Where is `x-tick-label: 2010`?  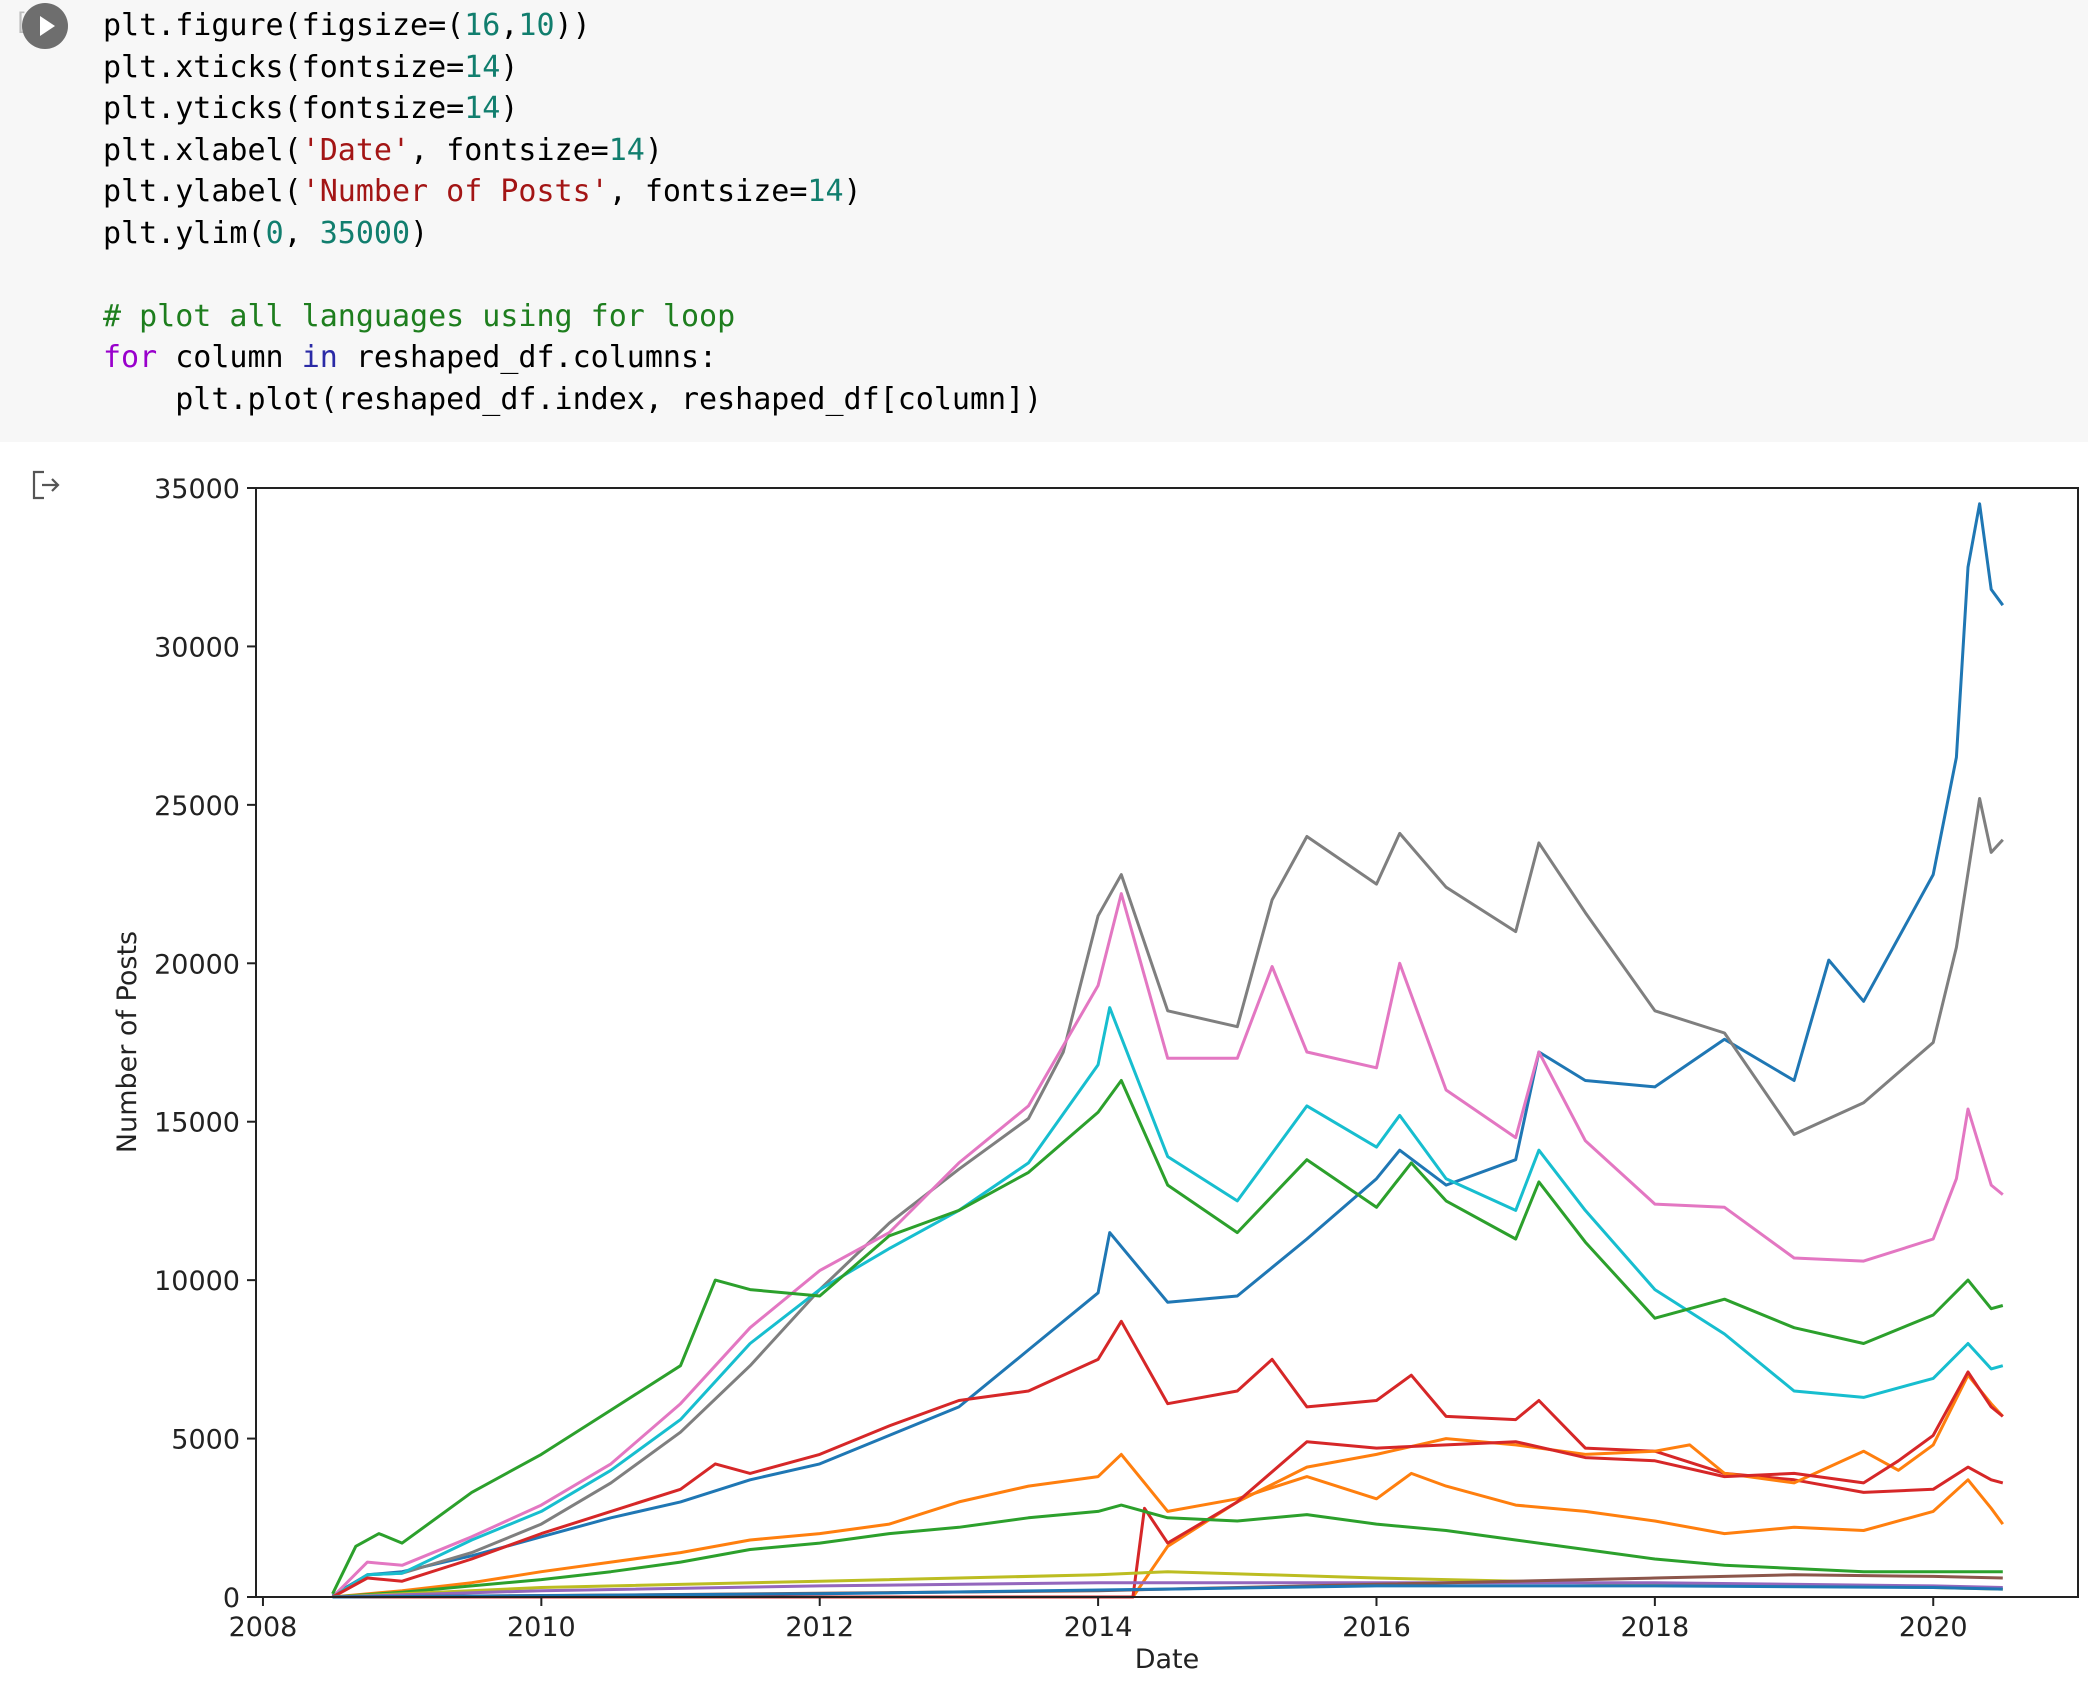
x-tick-label: 2010 is located at coordinates (541, 1627).